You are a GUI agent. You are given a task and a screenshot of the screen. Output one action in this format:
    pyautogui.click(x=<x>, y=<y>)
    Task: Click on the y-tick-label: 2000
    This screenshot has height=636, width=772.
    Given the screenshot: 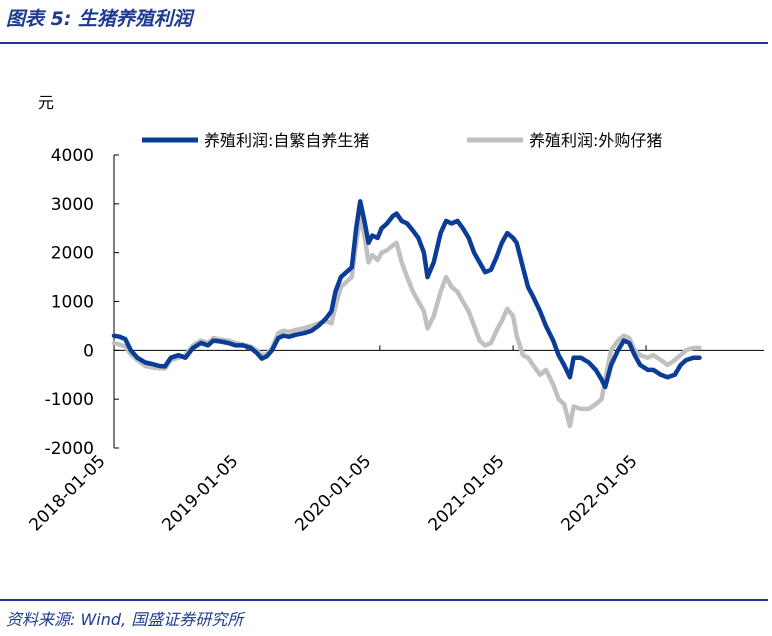 What is the action you would take?
    pyautogui.click(x=72, y=254)
    